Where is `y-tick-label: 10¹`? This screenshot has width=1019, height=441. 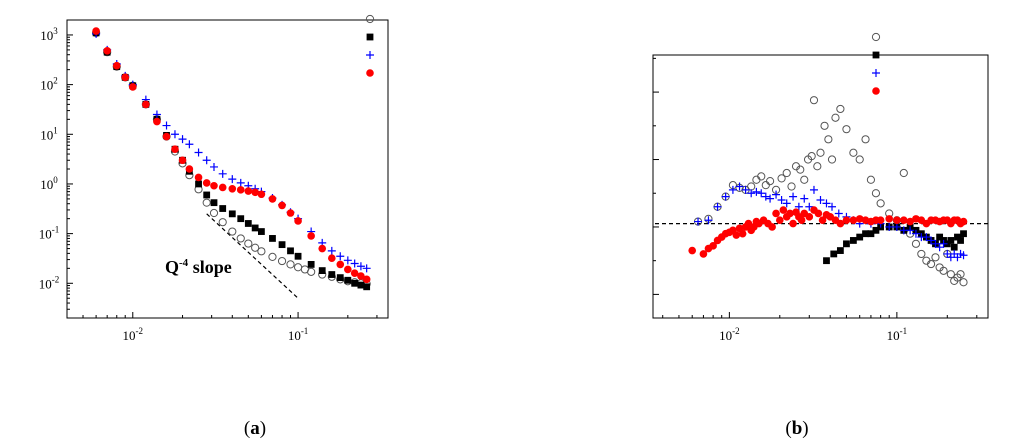 y-tick-label: 10¹ is located at coordinates (49, 133).